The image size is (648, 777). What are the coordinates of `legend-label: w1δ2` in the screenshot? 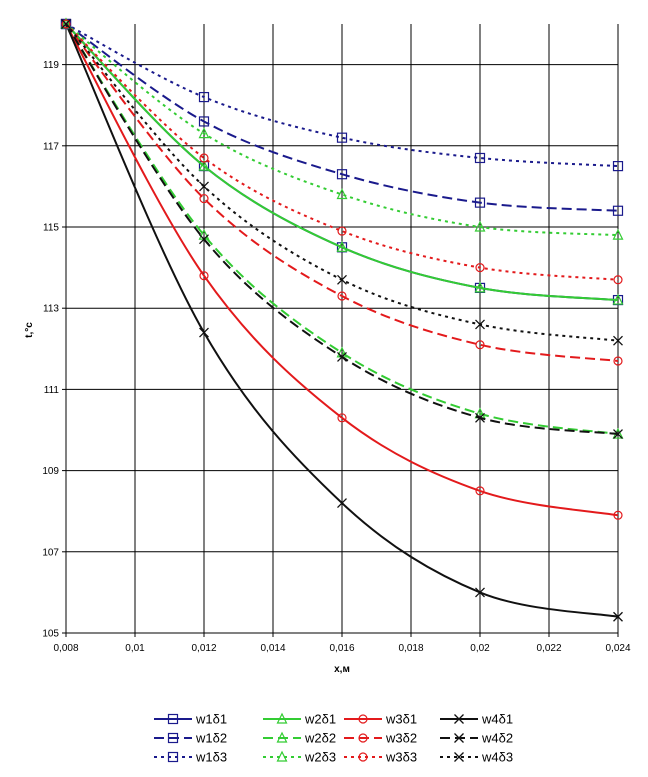 It's located at (211, 738).